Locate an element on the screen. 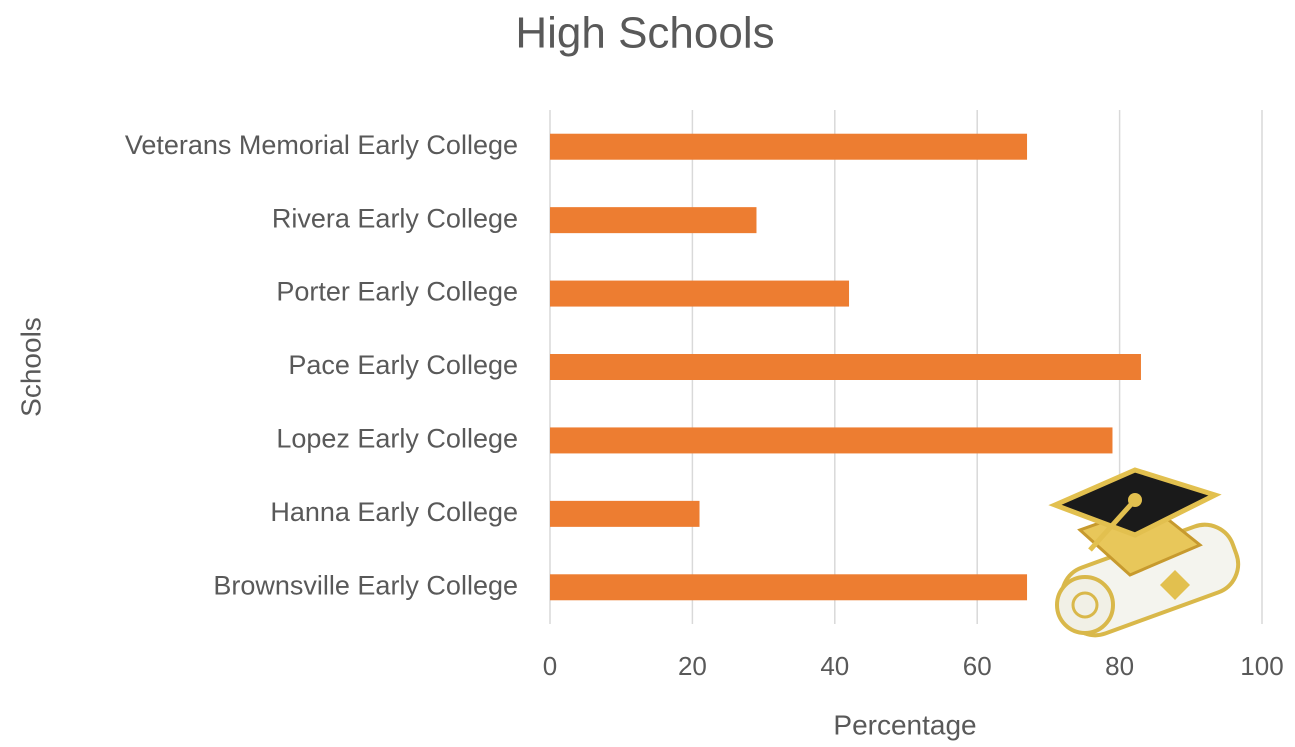 This screenshot has width=1295, height=747. x-tick-label: 20 is located at coordinates (692, 666).